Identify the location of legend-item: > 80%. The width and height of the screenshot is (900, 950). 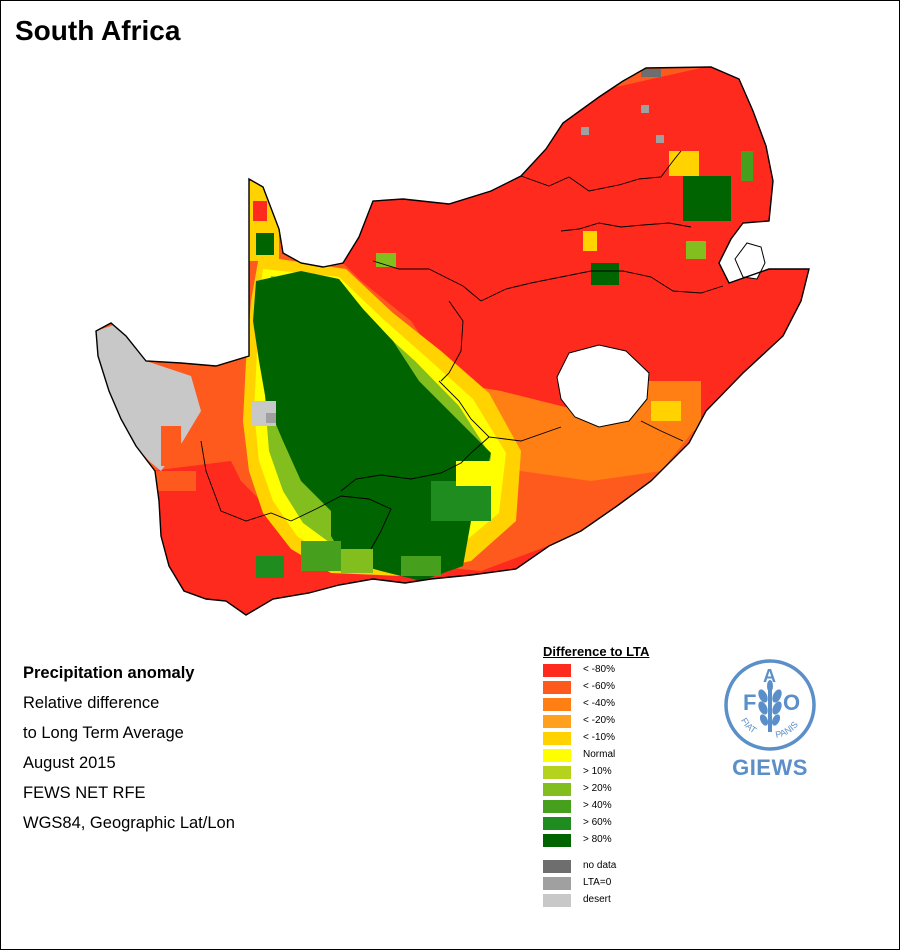
(596, 840).